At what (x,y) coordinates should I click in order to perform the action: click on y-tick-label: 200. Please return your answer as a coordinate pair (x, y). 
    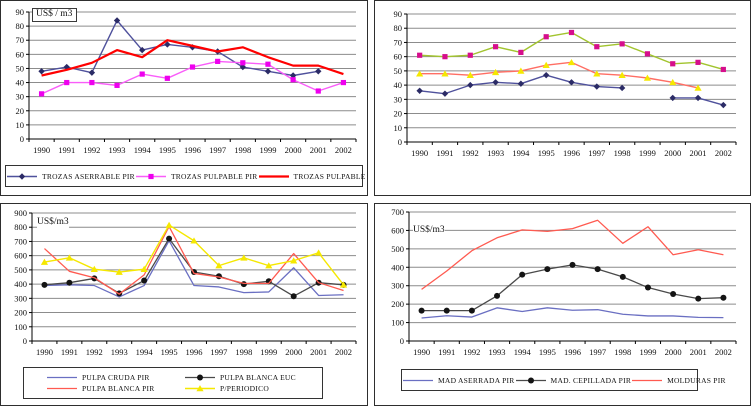
    Looking at the image, I should click on (20, 313).